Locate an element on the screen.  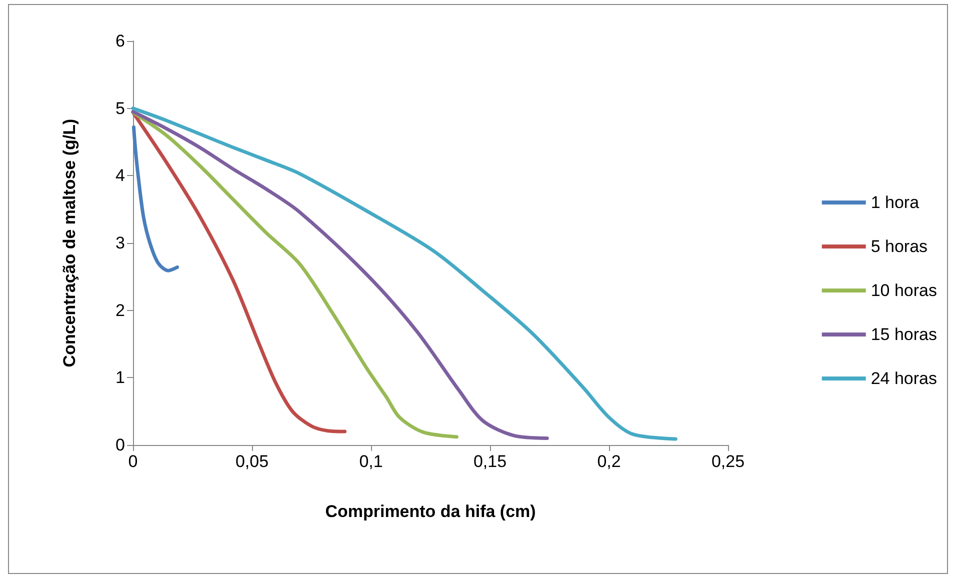
x-axis-title: Comprimento da hifa (cm) is located at coordinates (430, 511).